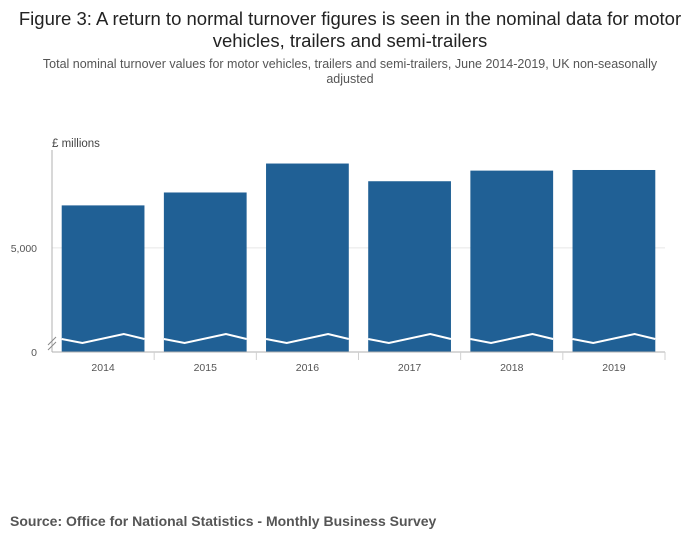 This screenshot has width=700, height=549. I want to click on x-tick-label: 2015, so click(206, 368).